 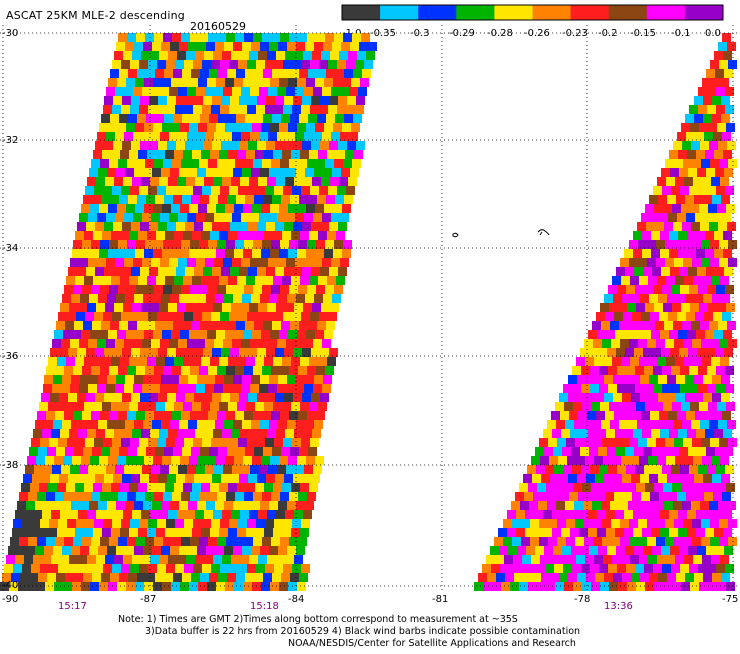 What do you see at coordinates (10, 356) in the screenshot?
I see `lat-tick-label: -36` at bounding box center [10, 356].